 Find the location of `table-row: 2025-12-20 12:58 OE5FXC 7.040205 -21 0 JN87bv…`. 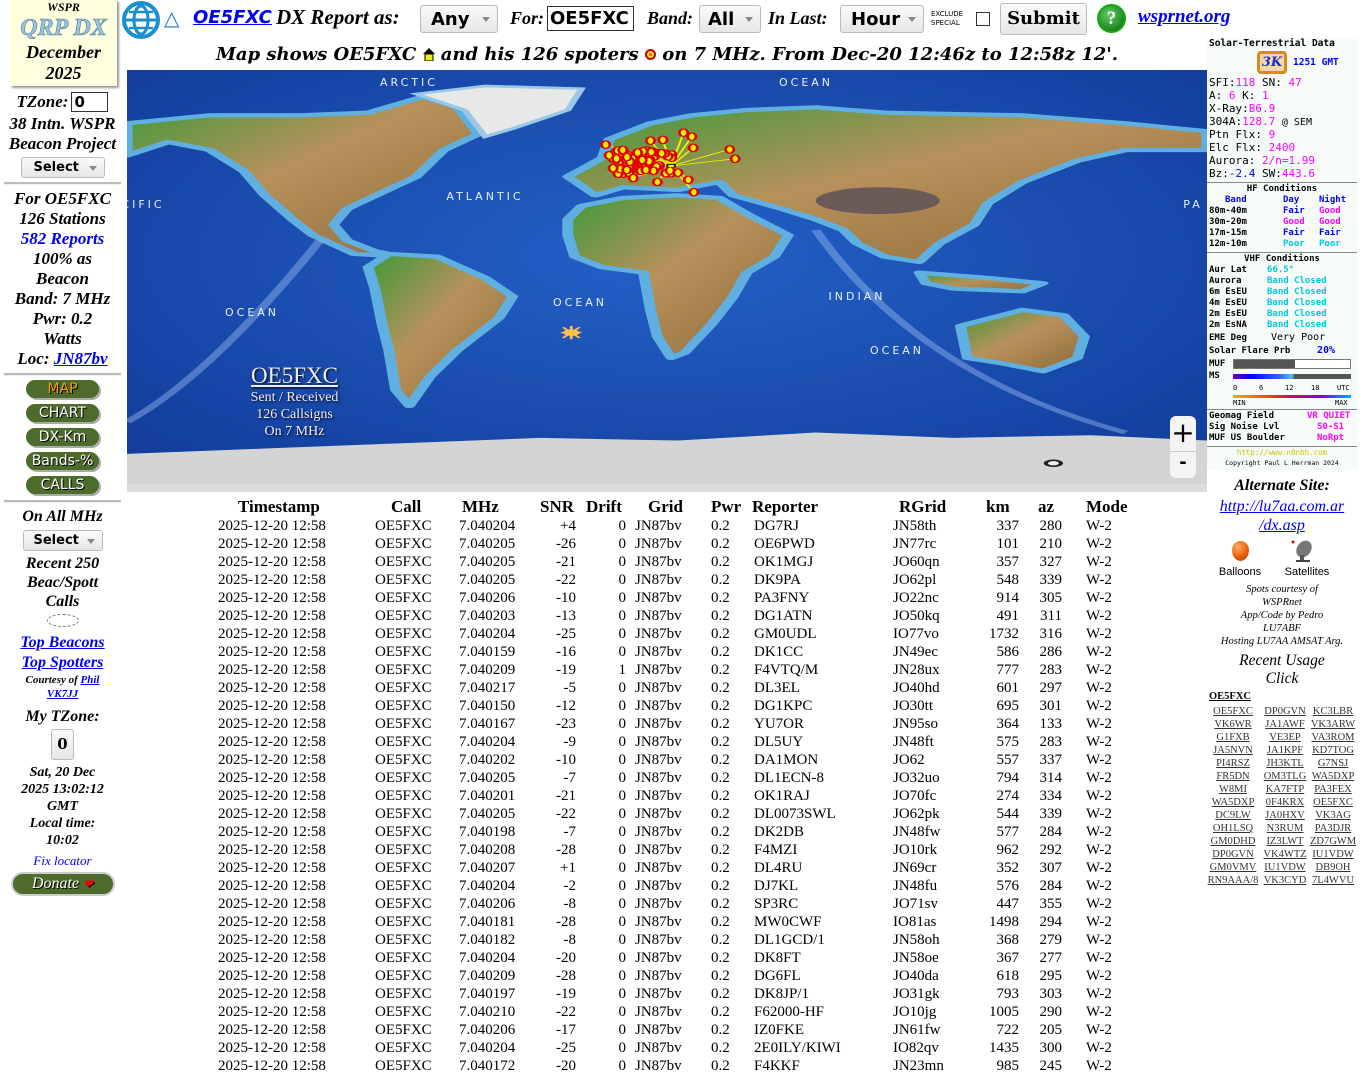

table-row: 2025-12-20 12:58 OE5FXC 7.040205 -21 0 JN87bv… is located at coordinates (669, 562).